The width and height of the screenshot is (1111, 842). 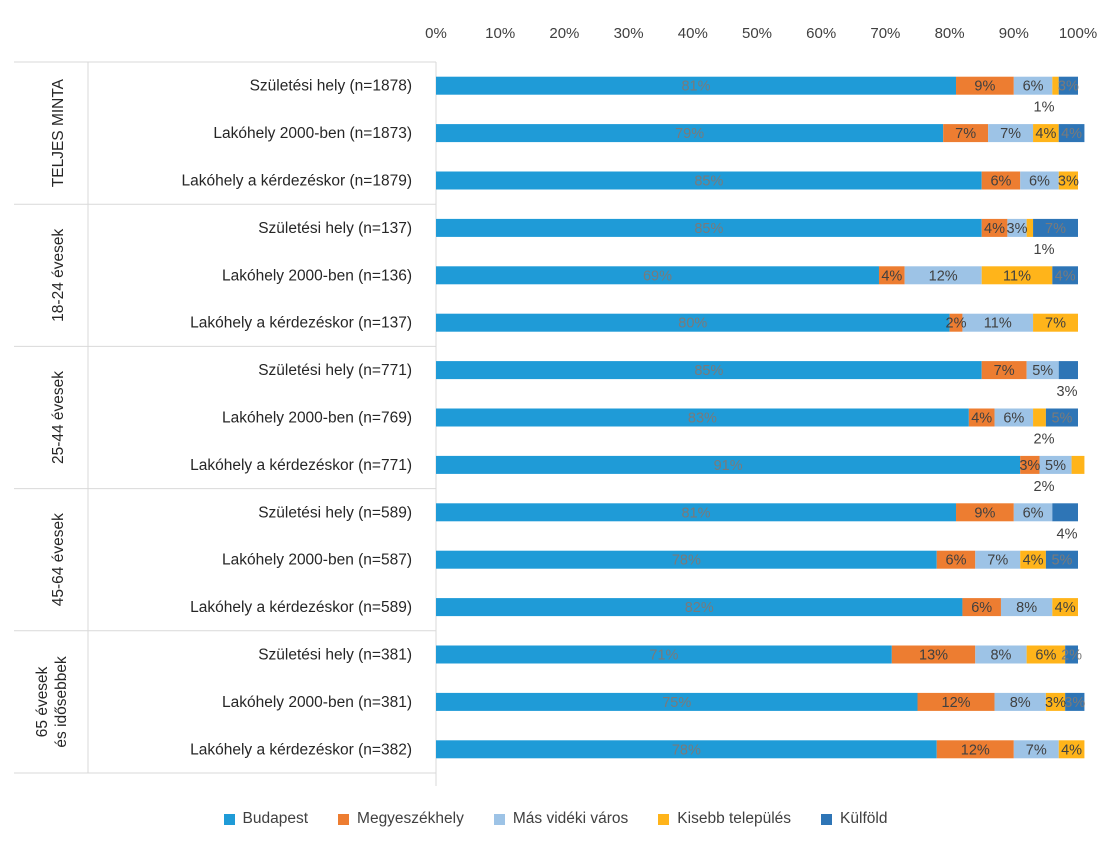 I want to click on x-tick-label: 80%, so click(x=950, y=33).